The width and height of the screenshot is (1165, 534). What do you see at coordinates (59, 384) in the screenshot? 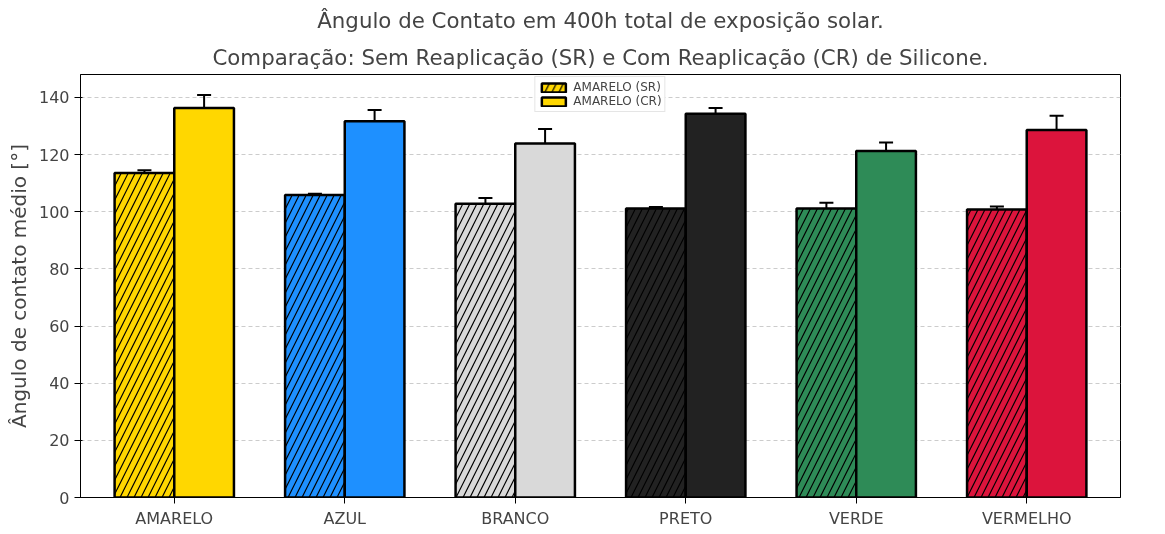
I see `y-tick-label: 40` at bounding box center [59, 384].